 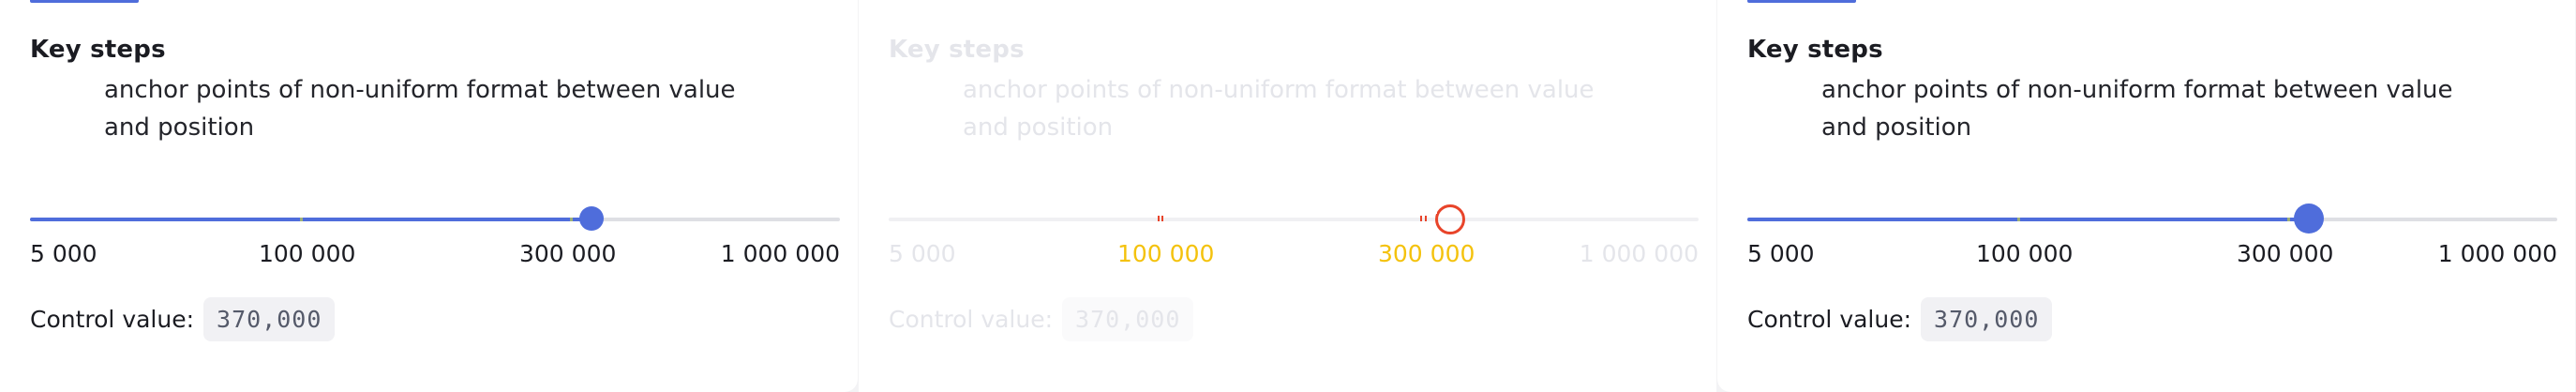 I want to click on focus-ring-gap, so click(x=1432, y=207).